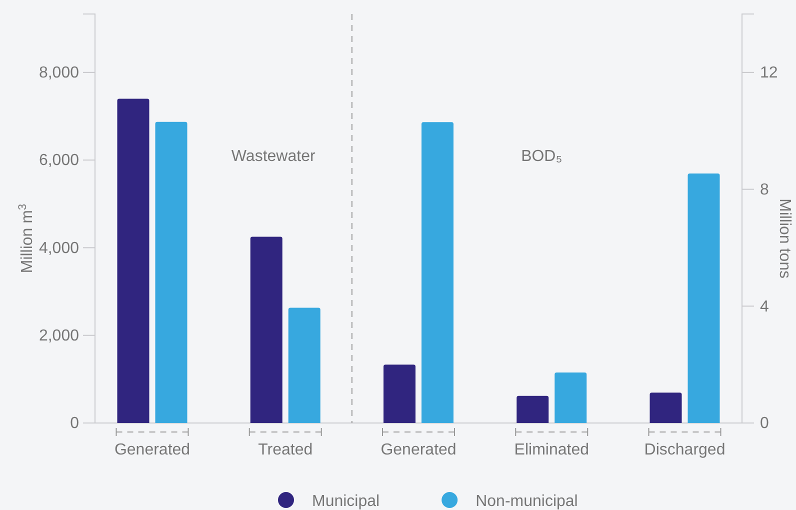 Image resolution: width=796 pixels, height=510 pixels. What do you see at coordinates (769, 73) in the screenshot?
I see `y2-tick-label: 12` at bounding box center [769, 73].